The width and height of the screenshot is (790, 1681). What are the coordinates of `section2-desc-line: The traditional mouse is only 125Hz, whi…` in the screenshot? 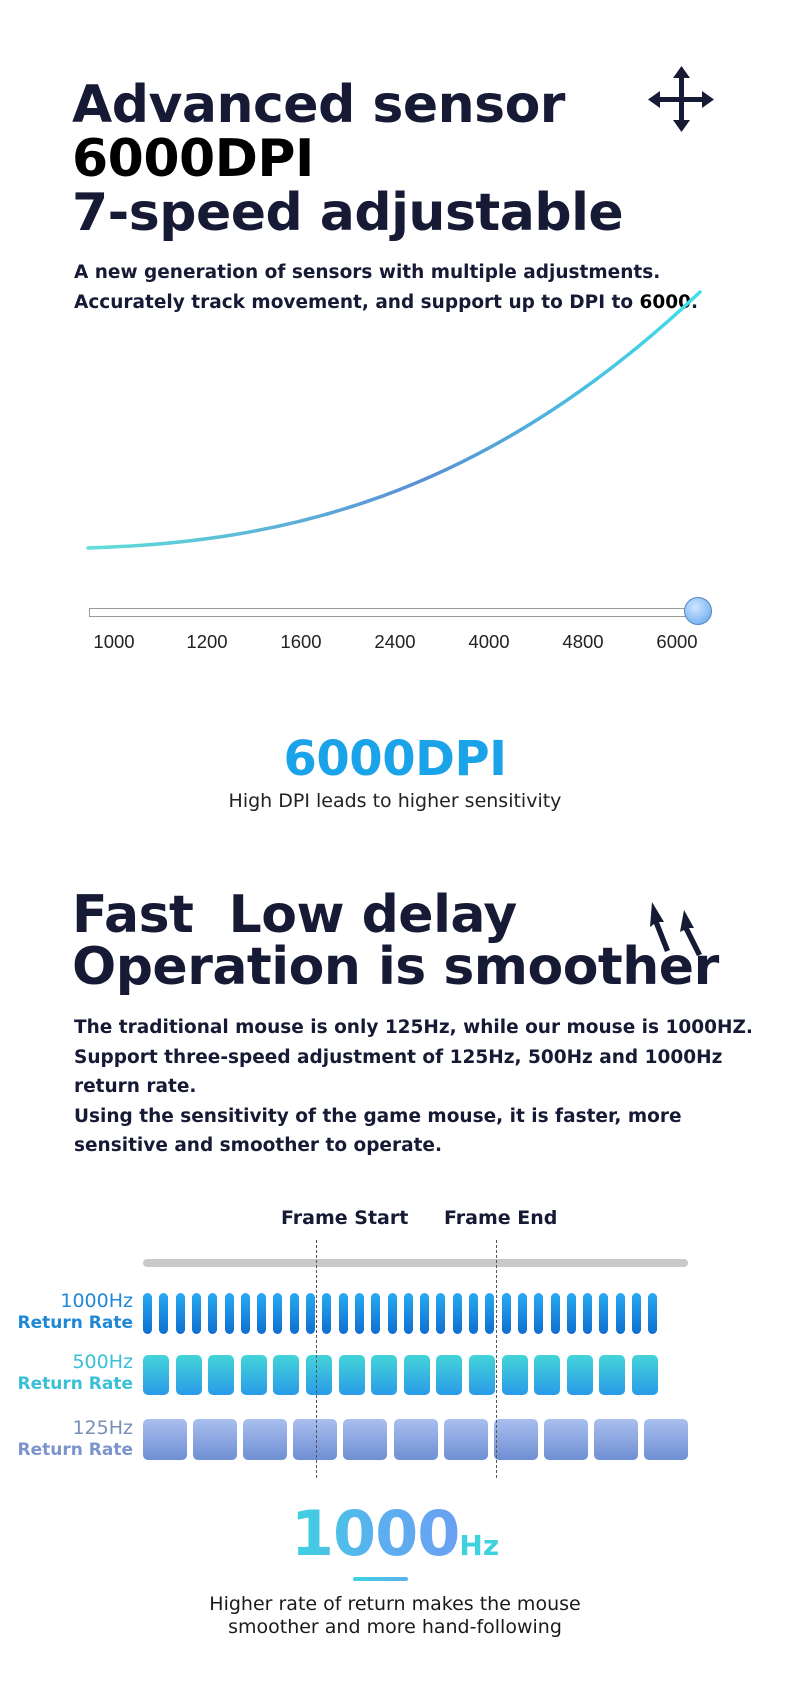 It's located at (413, 1027).